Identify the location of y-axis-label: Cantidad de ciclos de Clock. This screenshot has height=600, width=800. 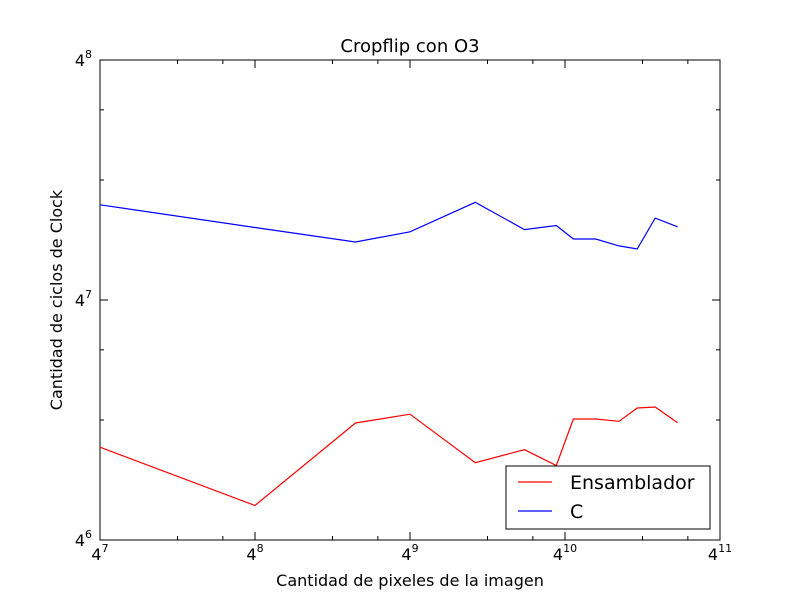
(56, 299).